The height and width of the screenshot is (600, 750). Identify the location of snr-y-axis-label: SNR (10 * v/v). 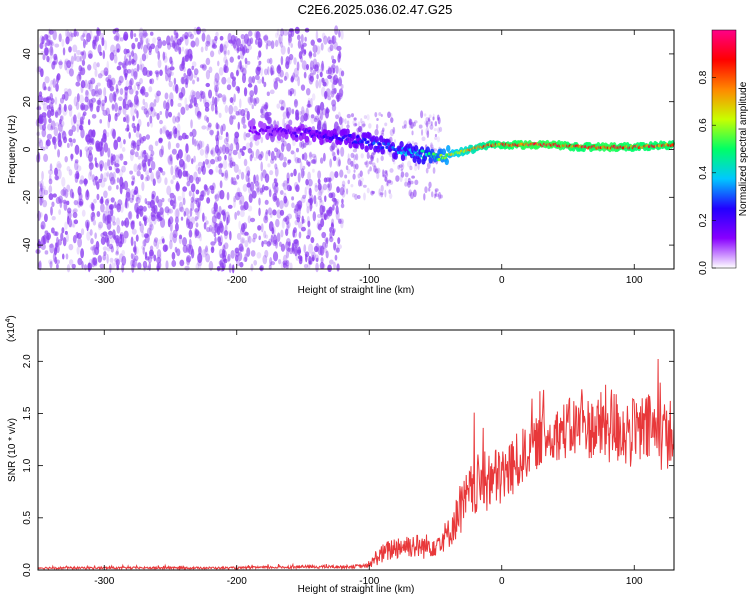
(12, 450).